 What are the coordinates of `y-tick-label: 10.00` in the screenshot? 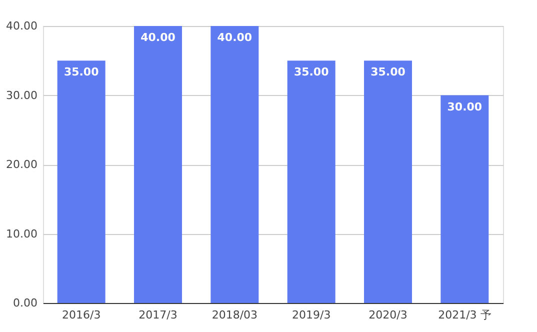 It's located at (22, 233).